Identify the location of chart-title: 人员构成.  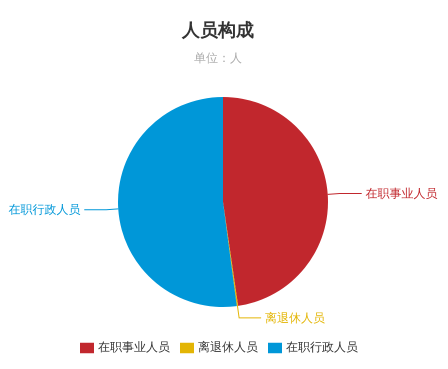
(217, 30).